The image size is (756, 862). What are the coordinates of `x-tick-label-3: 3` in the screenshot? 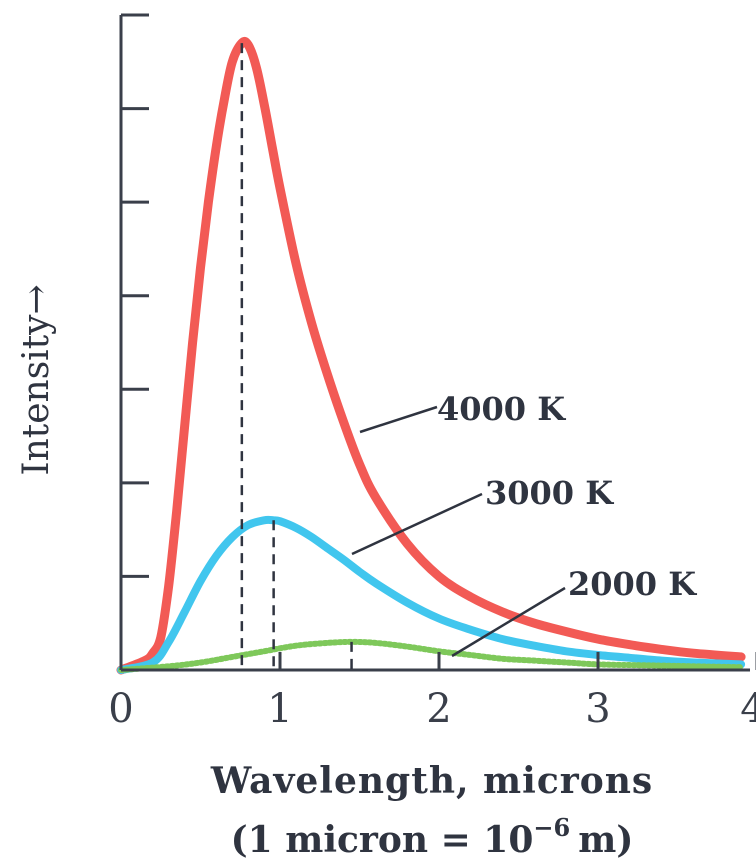 It's located at (597, 709).